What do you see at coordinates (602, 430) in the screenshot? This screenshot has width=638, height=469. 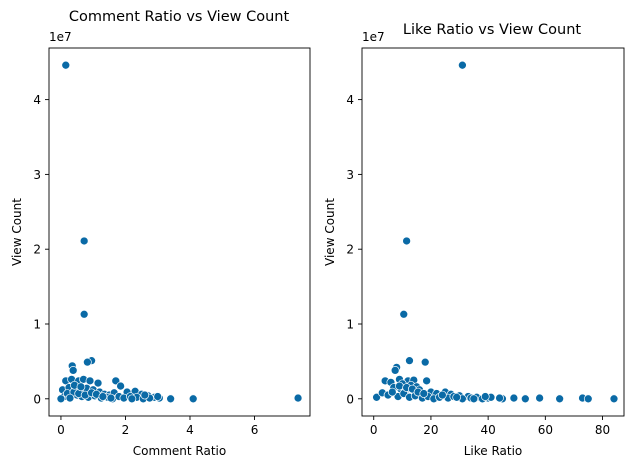 I see `x-tick-label: 80` at bounding box center [602, 430].